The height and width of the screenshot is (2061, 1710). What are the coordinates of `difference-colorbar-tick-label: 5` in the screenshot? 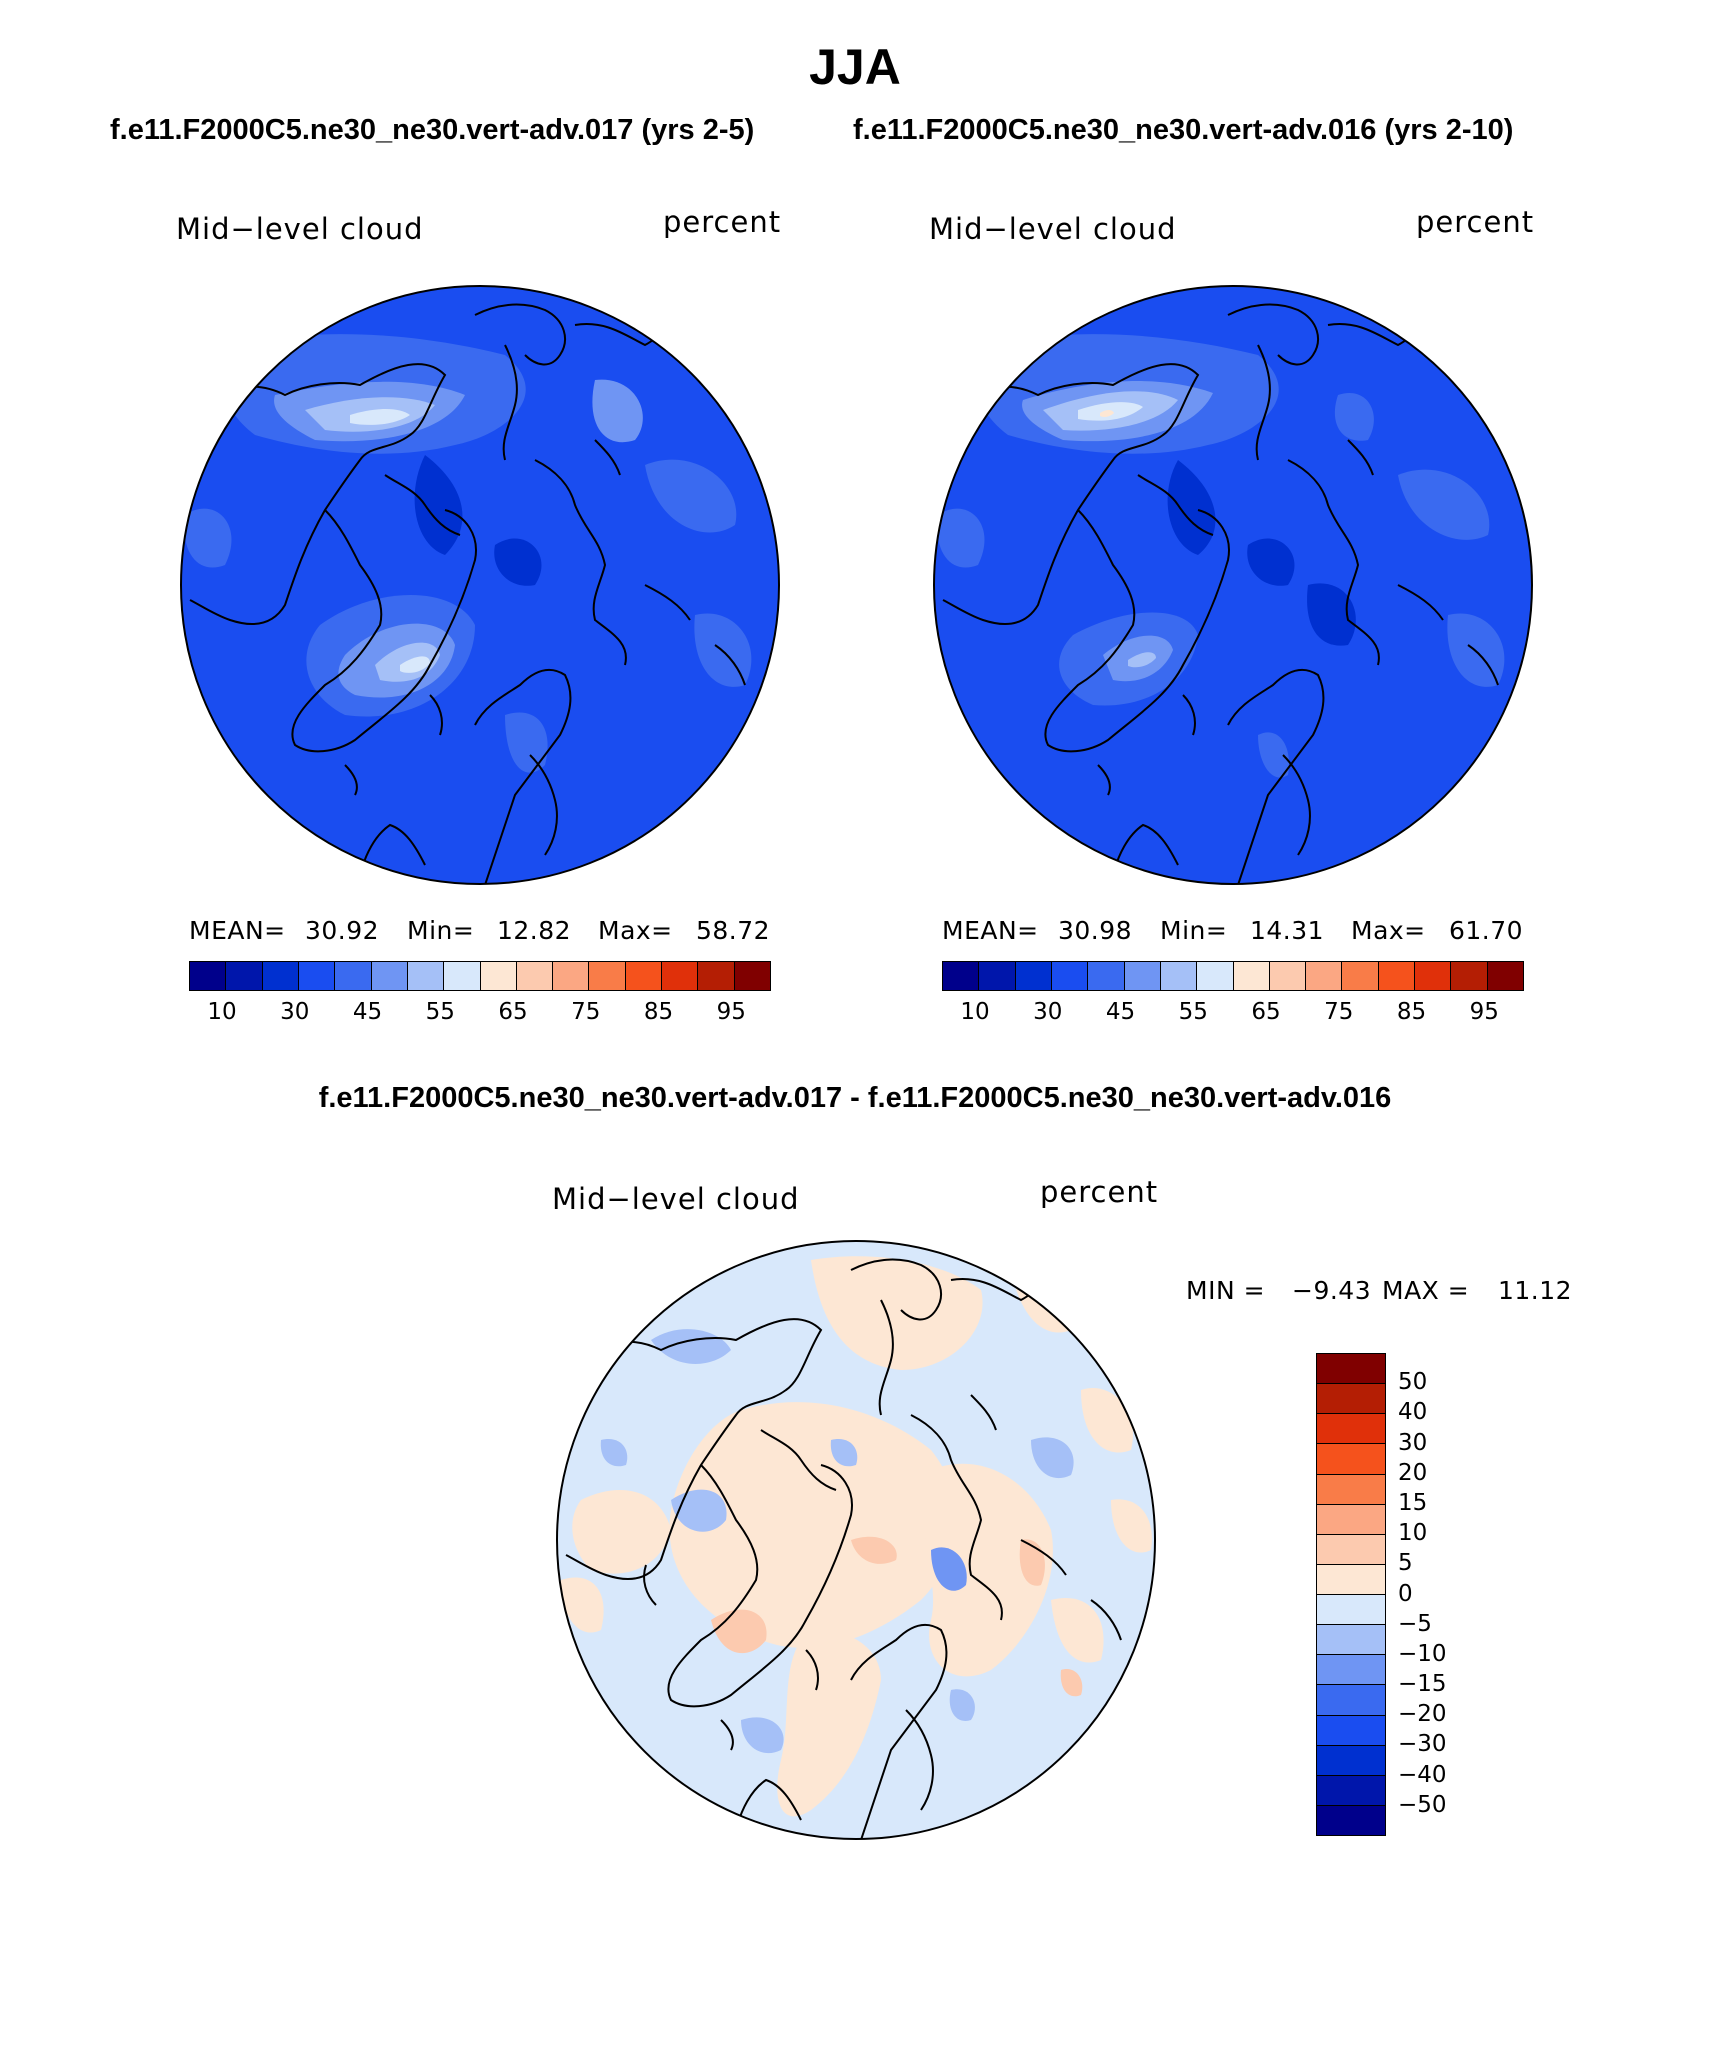 It's located at (1405, 1563).